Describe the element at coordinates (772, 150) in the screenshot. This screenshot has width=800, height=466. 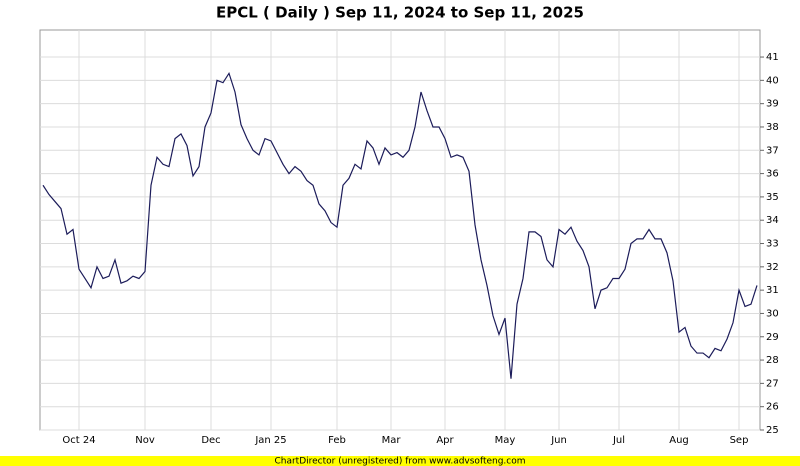
I see `y-tick-label: 37` at that location.